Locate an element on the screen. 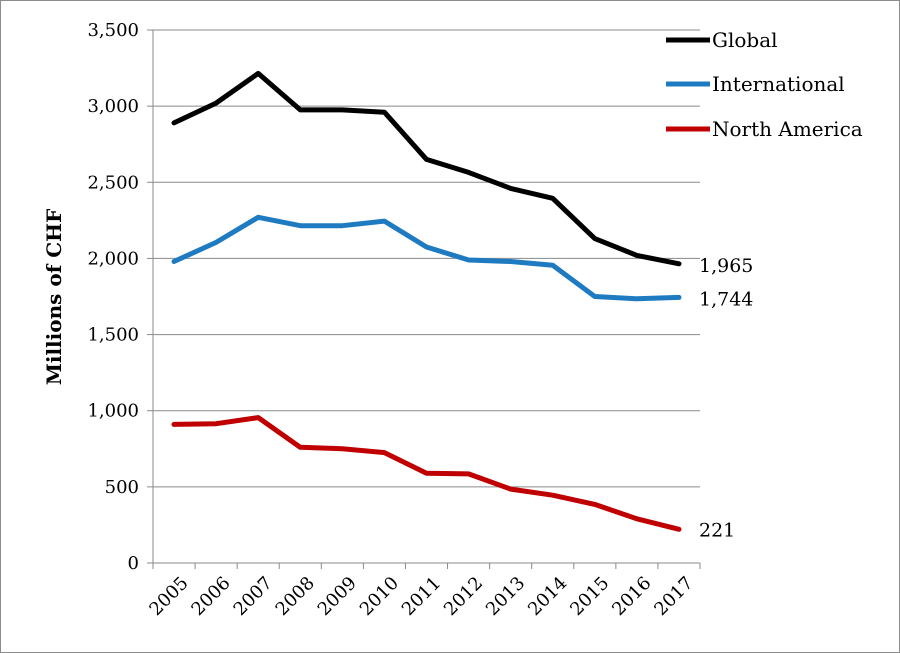 The image size is (900, 653). y-tick-label: 1,000 is located at coordinates (113, 411).